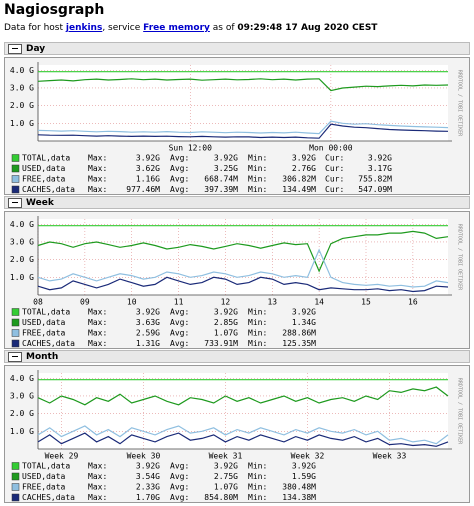 The height and width of the screenshot is (506, 474). I want to click on stat-value: 854.80M, so click(221, 497).